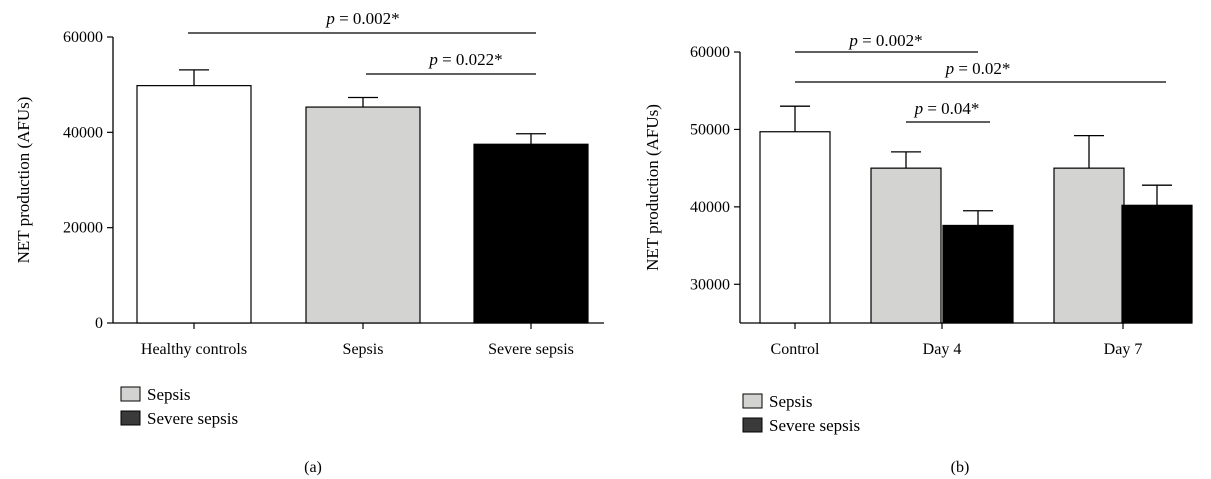  I want to click on significance-label-2-value: = 0.02*, so click(982, 68).